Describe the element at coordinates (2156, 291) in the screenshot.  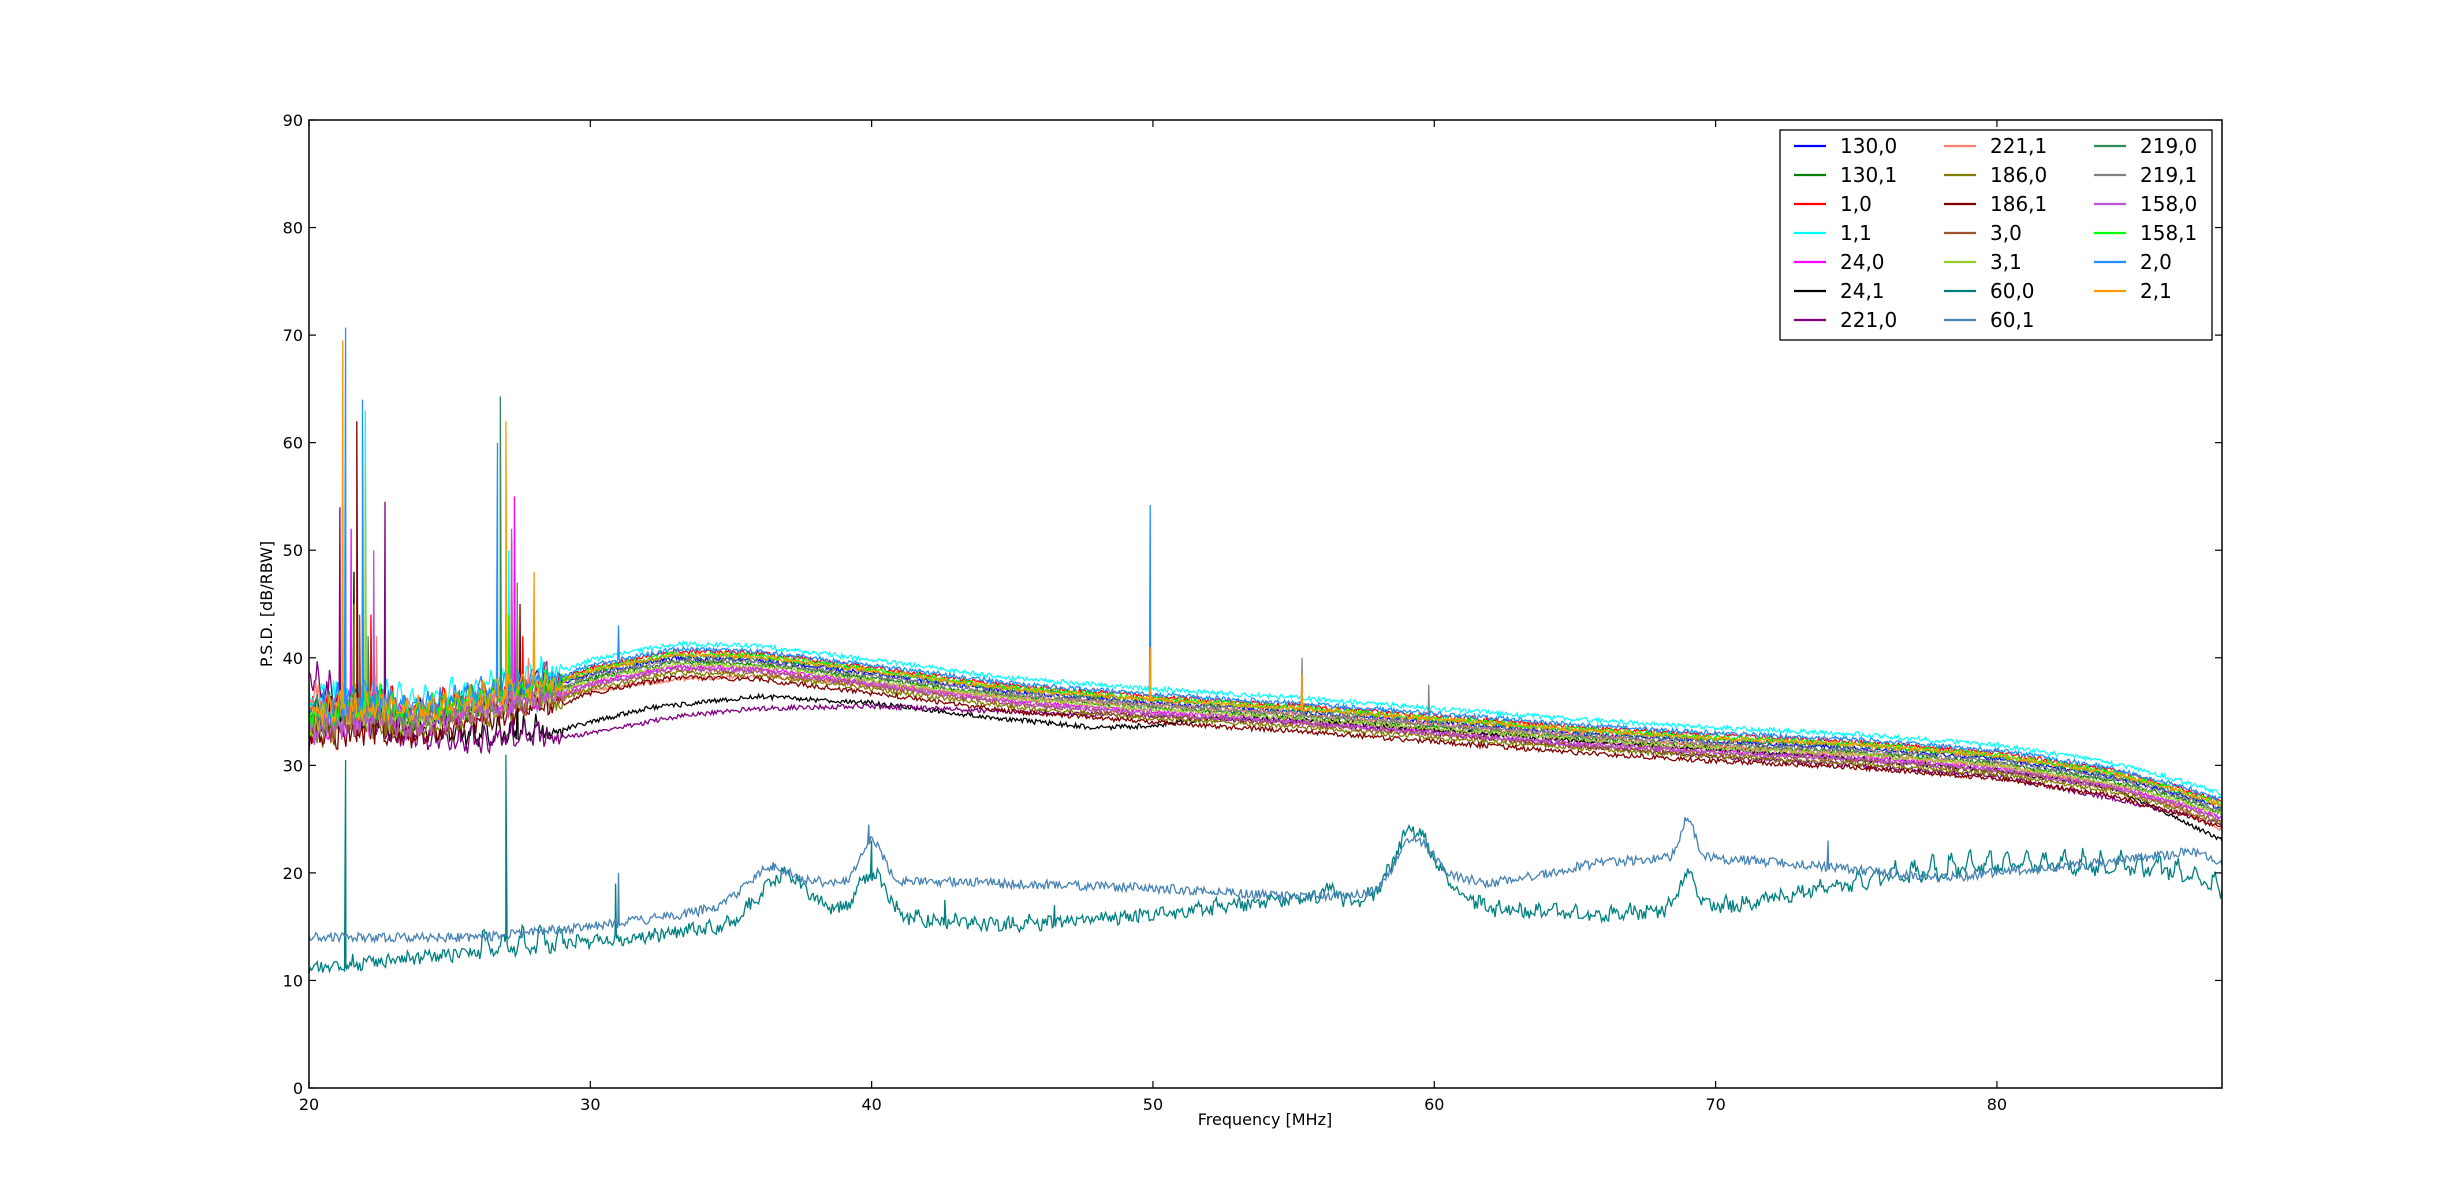
I see `legend-label: 2,1` at that location.